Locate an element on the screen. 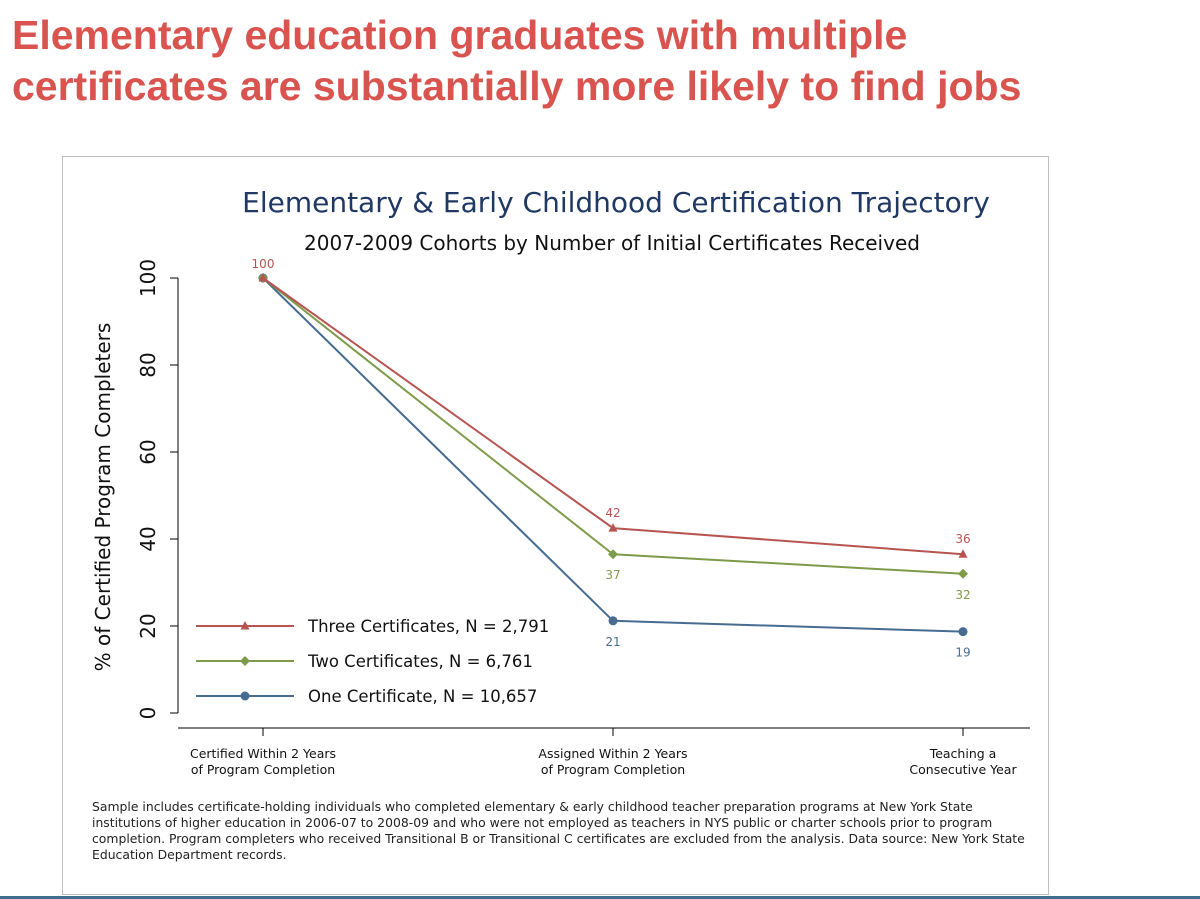 The height and width of the screenshot is (899, 1200). legend-label: Two Certificates, N = 6,761 is located at coordinates (420, 661).